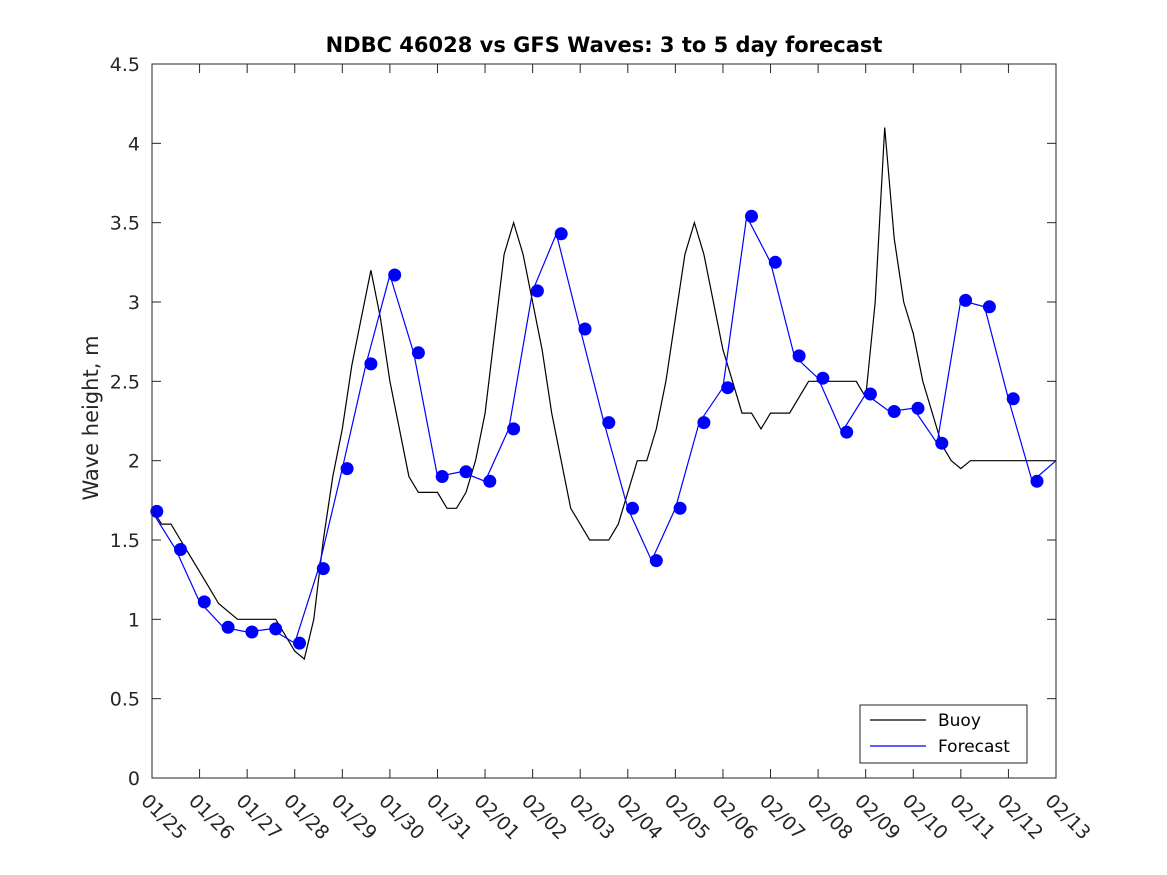  I want to click on y-tick-label: 2.5, so click(125, 382).